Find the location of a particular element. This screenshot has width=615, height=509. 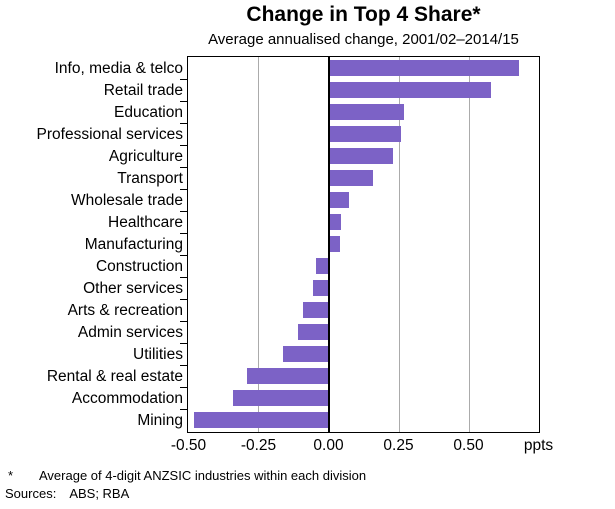

sources: Sources: ABS; RBA is located at coordinates (67, 494).